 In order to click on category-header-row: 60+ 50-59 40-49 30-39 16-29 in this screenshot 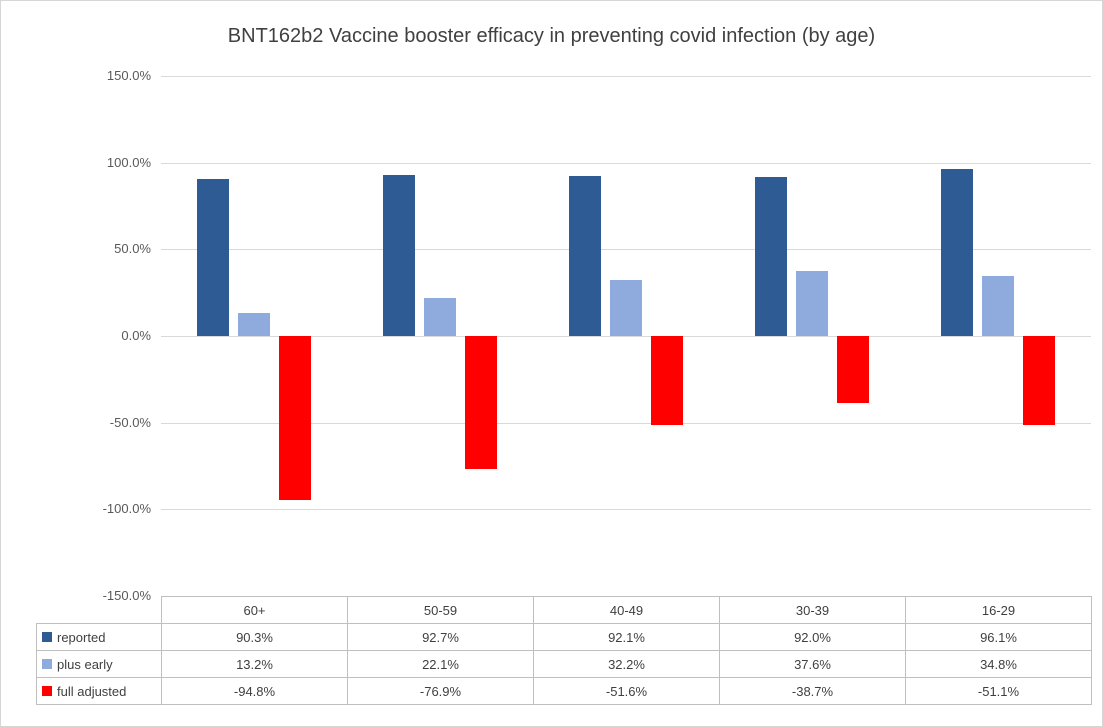, I will do `click(564, 610)`.